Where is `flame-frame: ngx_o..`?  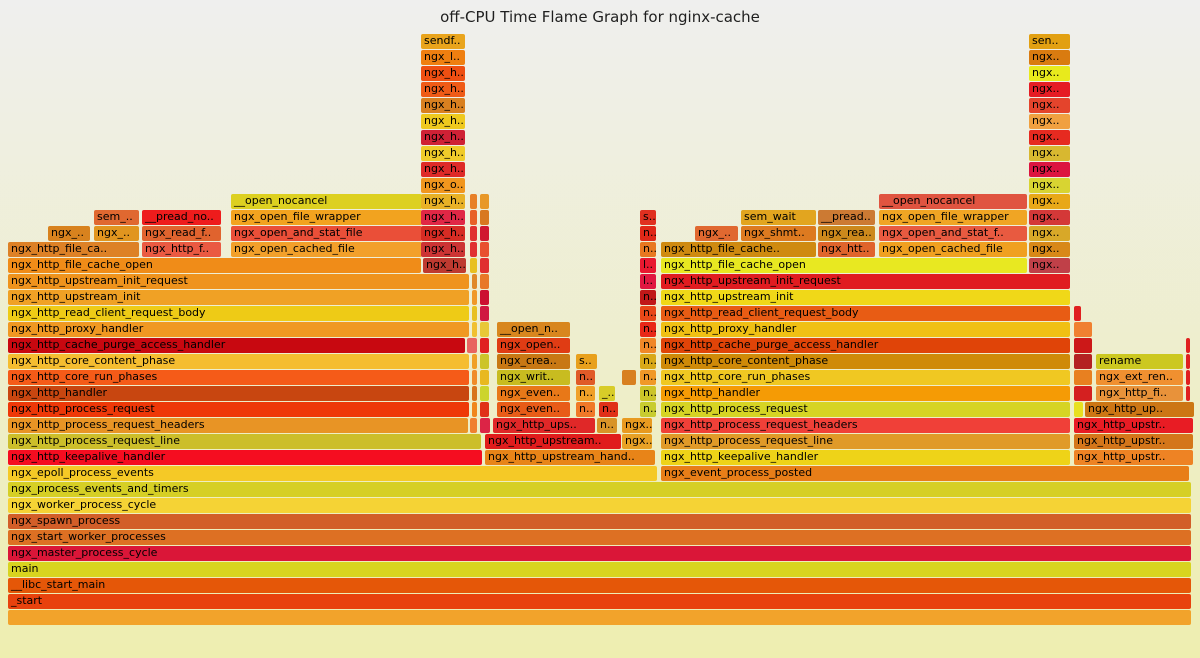 flame-frame: ngx_o.. is located at coordinates (443, 185).